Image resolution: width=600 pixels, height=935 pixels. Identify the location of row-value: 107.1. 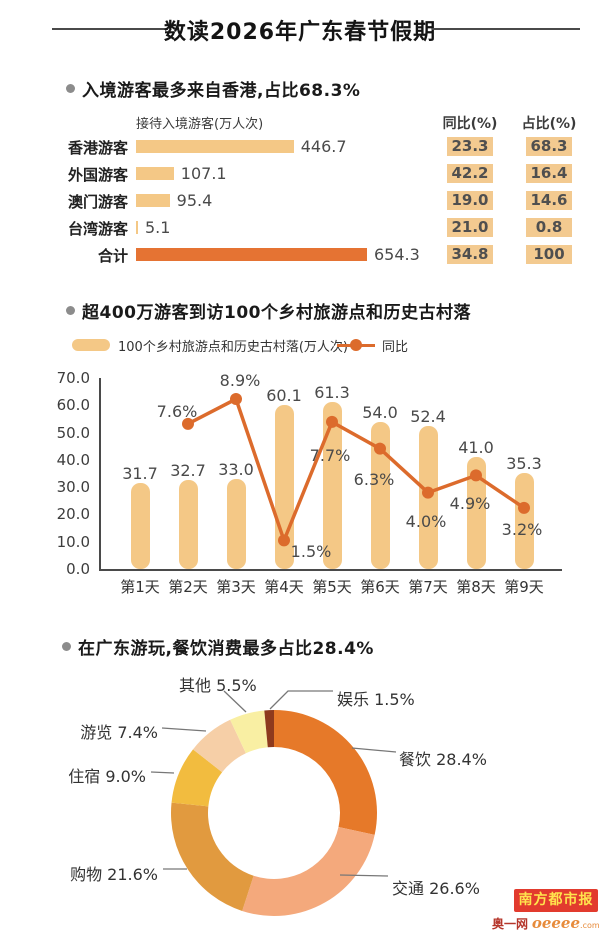
(203, 173).